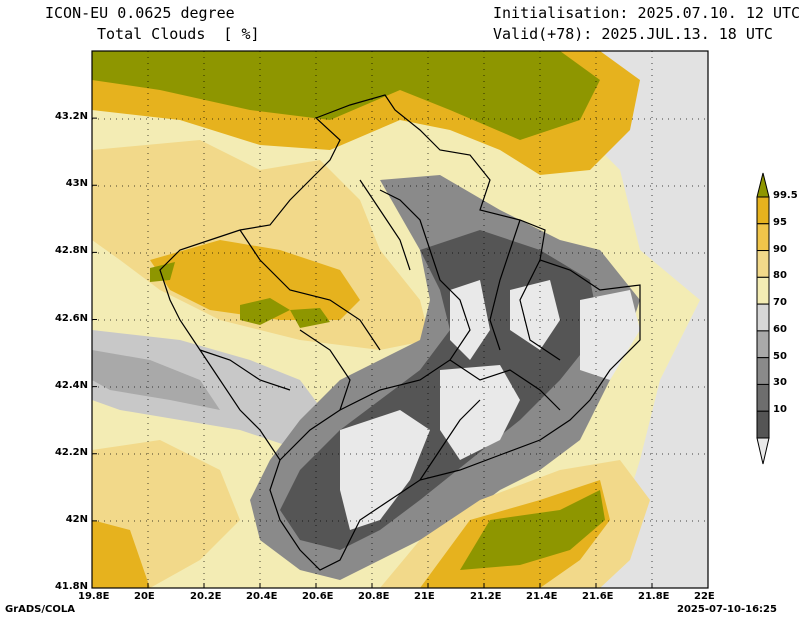  What do you see at coordinates (486, 596) in the screenshot?
I see `lon-label: 21.2E` at bounding box center [486, 596].